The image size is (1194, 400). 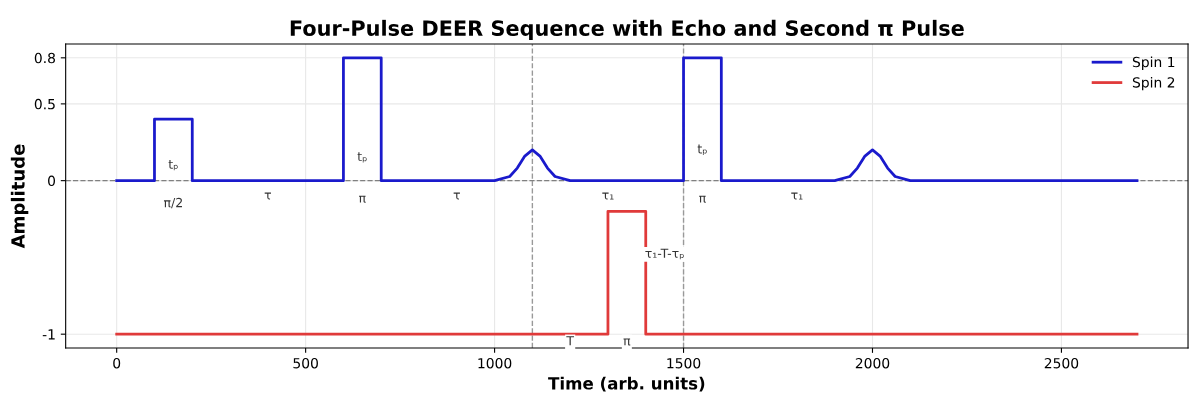 What do you see at coordinates (52, 181) in the screenshot?
I see `y-tick-label: 0` at bounding box center [52, 181].